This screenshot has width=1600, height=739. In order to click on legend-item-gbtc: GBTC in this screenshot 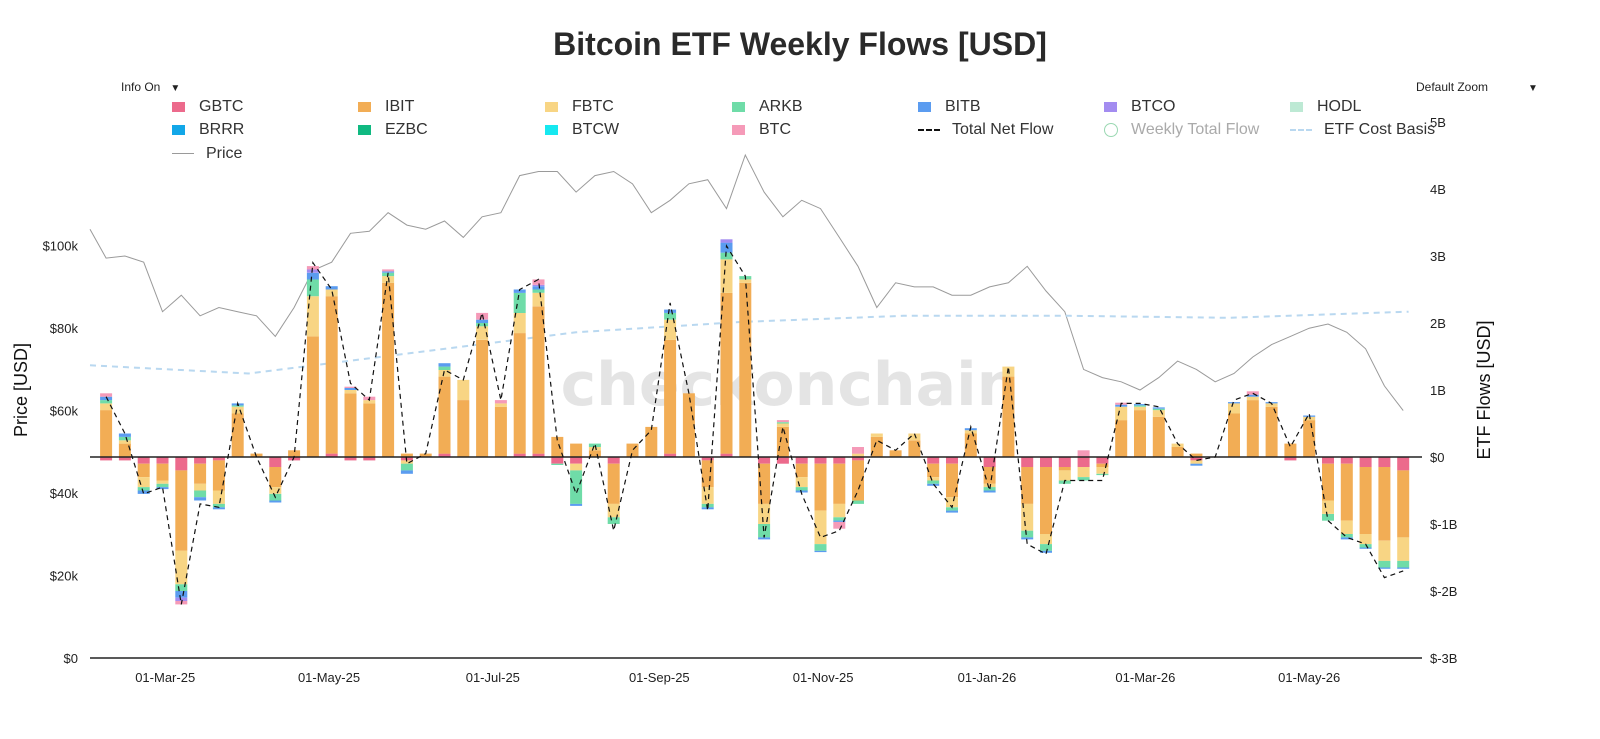, I will do `click(207, 107)`.